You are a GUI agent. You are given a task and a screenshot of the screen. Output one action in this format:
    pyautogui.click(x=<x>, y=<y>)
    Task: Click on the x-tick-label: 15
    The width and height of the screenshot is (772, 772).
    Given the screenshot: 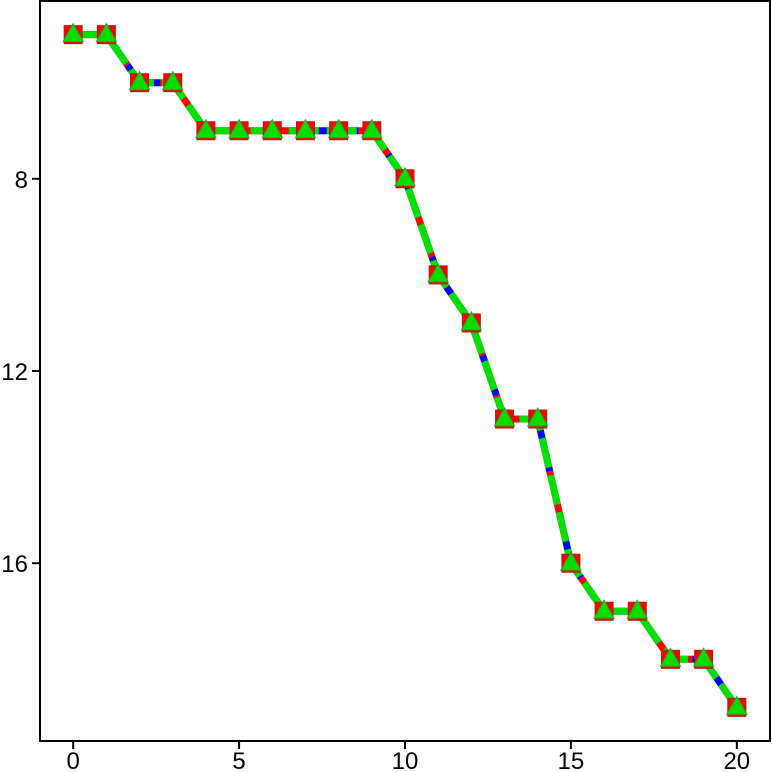 What is the action you would take?
    pyautogui.click(x=571, y=760)
    